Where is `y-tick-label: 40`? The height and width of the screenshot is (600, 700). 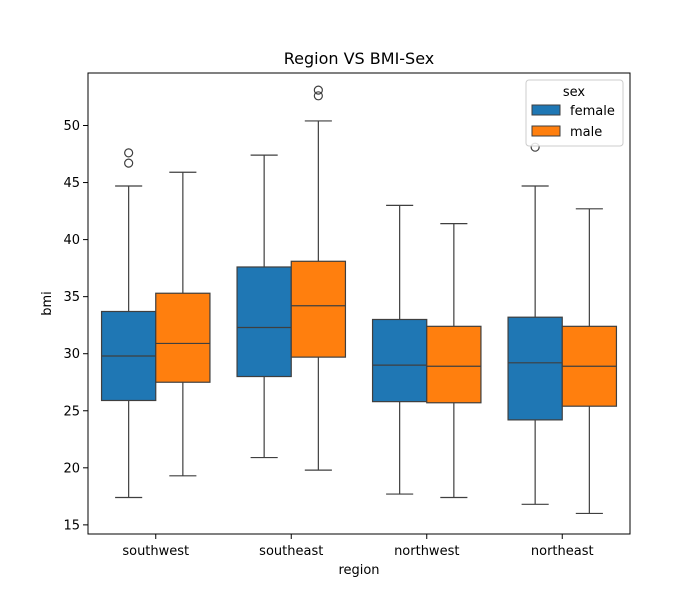 y-tick-label: 40 is located at coordinates (71, 240).